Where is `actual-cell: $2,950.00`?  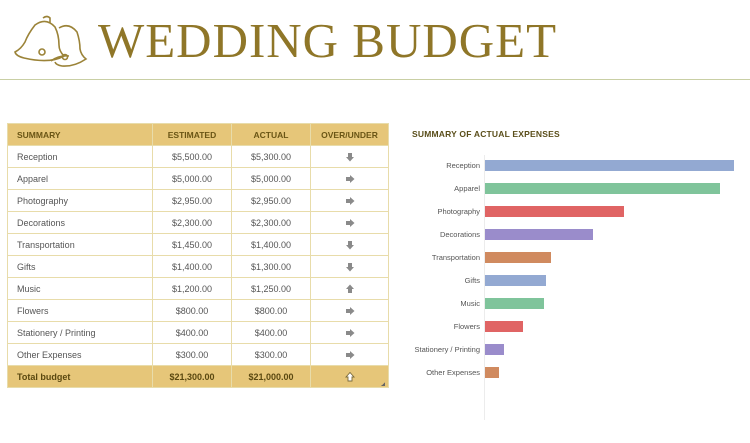
actual-cell: $2,950.00 is located at coordinates (271, 200).